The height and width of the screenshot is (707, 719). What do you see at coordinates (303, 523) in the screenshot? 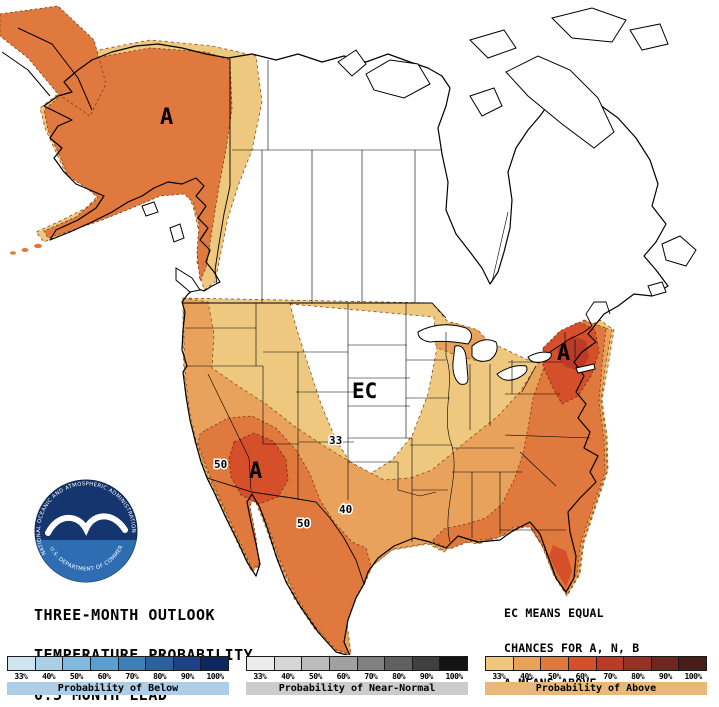
I see `contour-50-south-label: 50` at bounding box center [303, 523].